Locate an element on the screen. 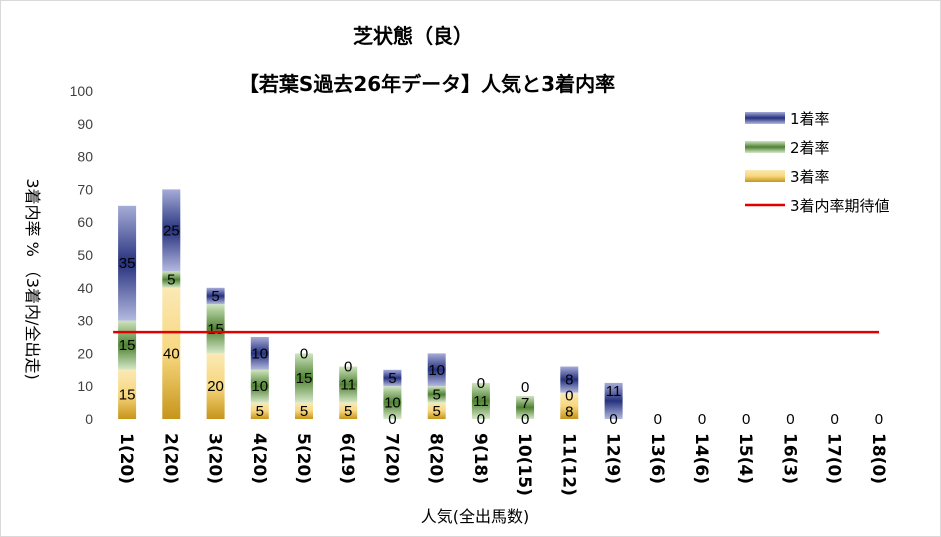  x-tick-label: 17(0) is located at coordinates (834, 458).